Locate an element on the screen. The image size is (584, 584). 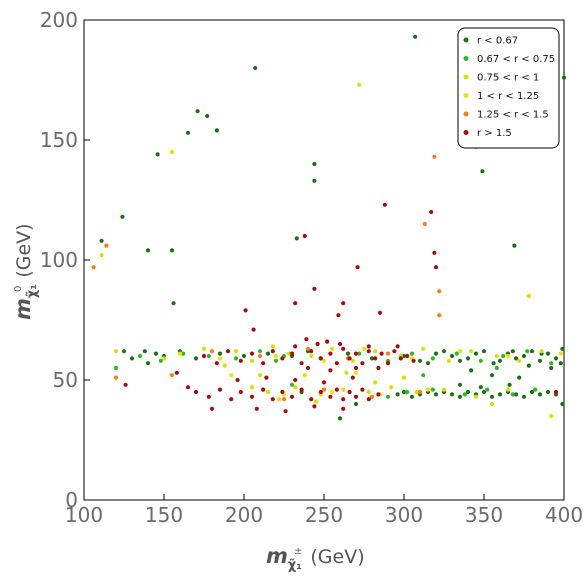
x-tick-label: 350 is located at coordinates (484, 515).